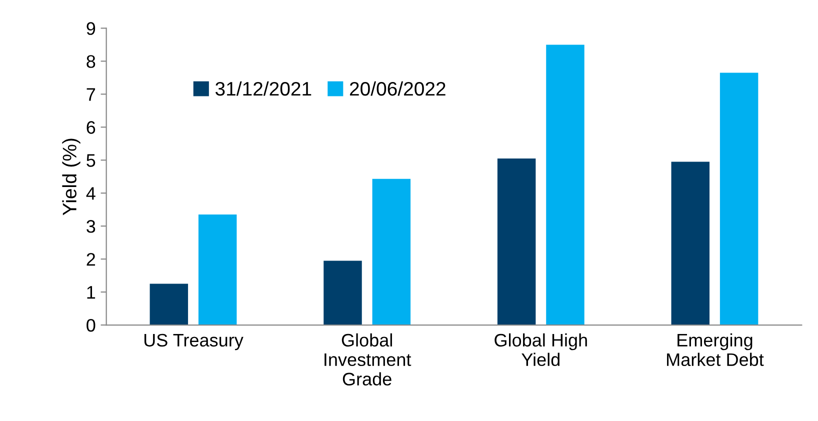  What do you see at coordinates (91, 61) in the screenshot?
I see `y-tick-label: 8` at bounding box center [91, 61].